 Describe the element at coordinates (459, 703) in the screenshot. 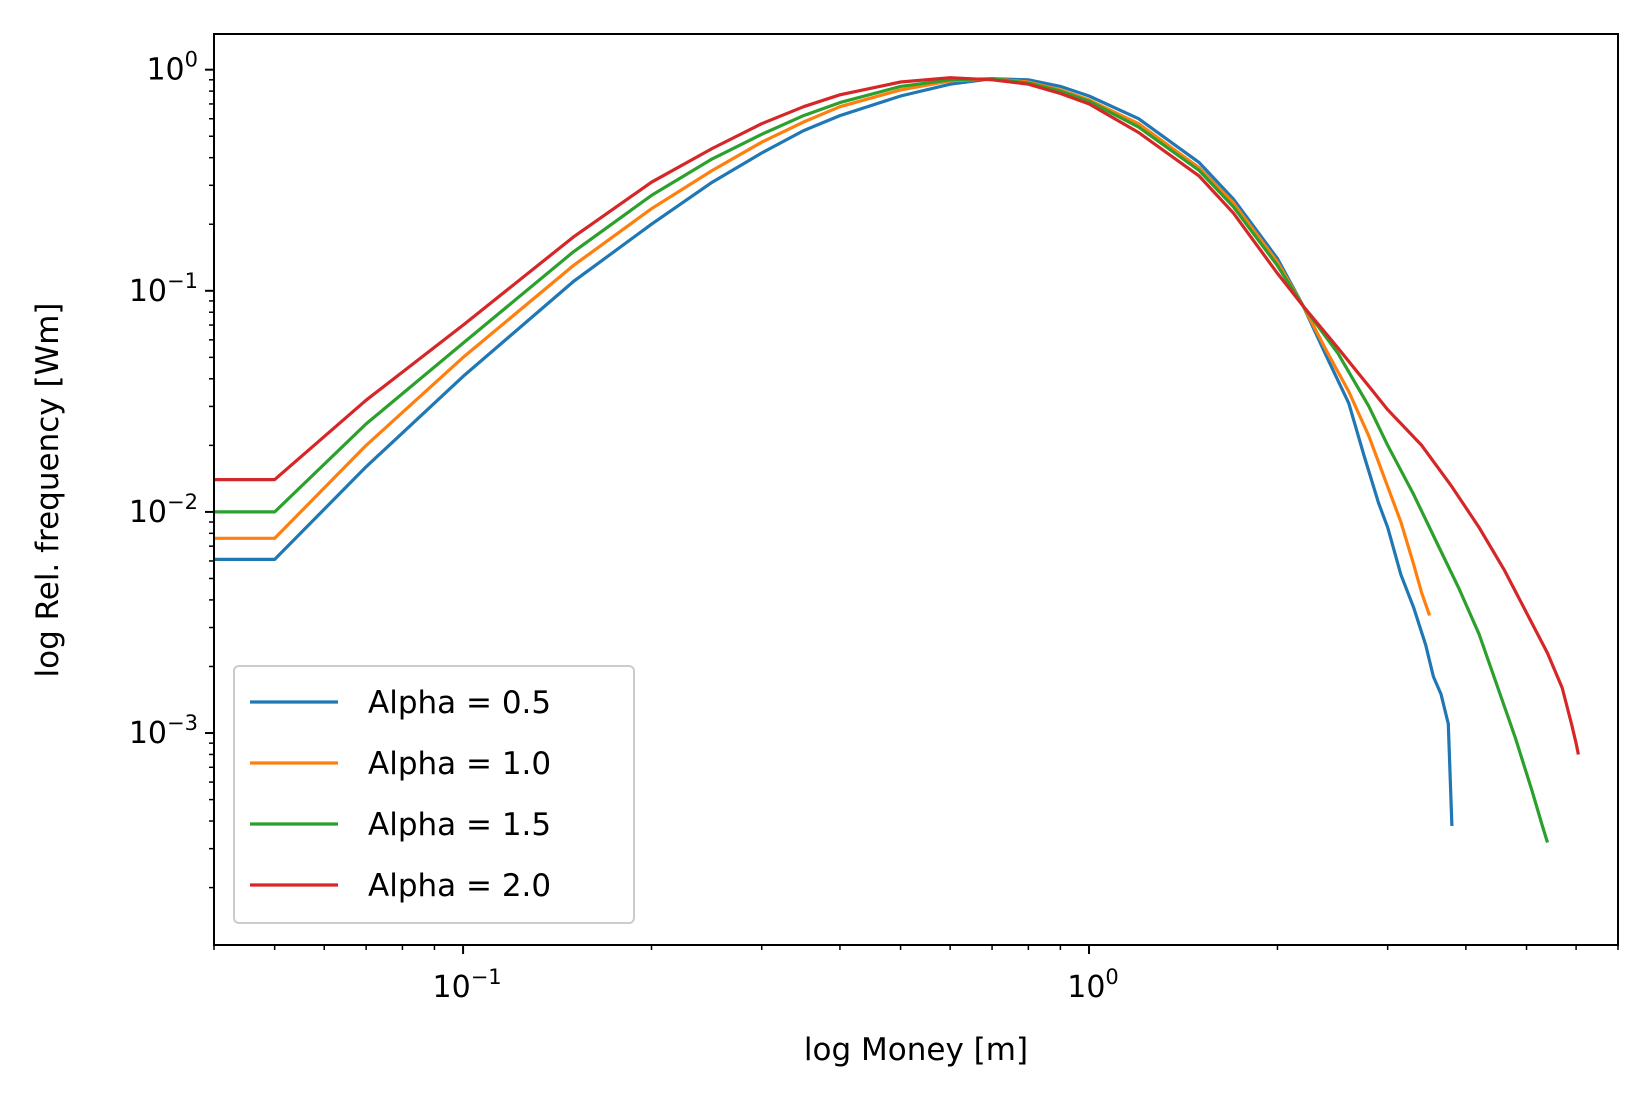

I see `legend-label-1: Alpha = 0.5` at that location.